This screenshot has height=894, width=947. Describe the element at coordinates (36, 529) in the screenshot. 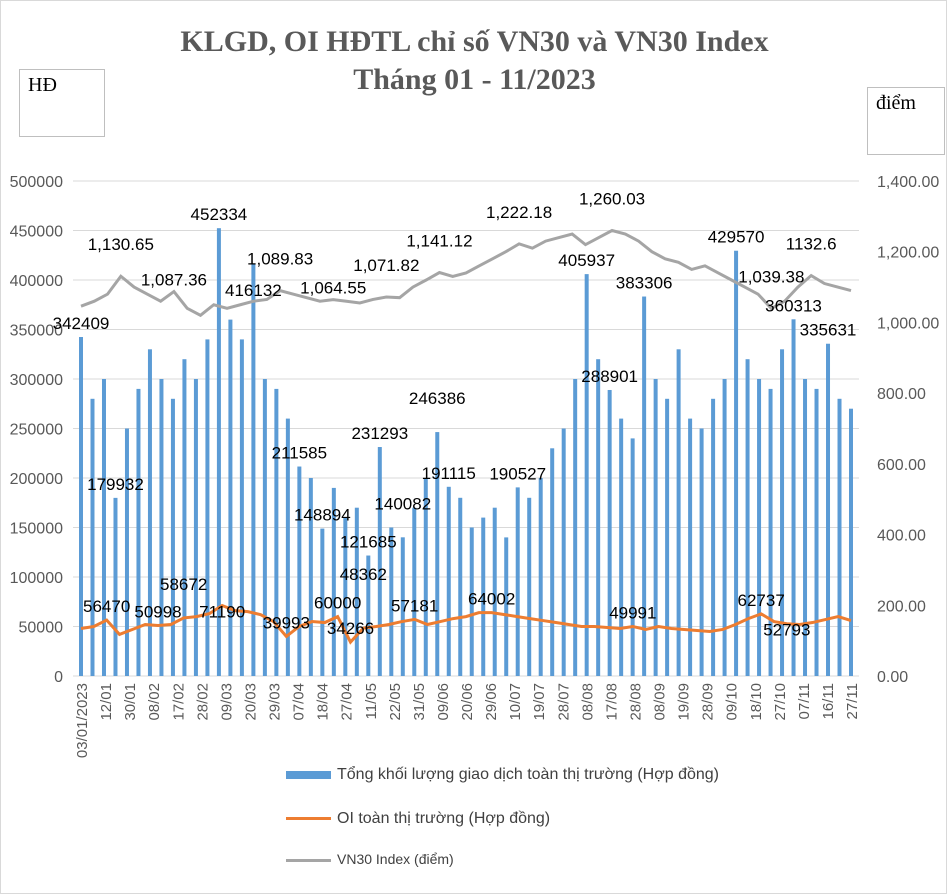

I see `y-left-tick: 150000` at that location.